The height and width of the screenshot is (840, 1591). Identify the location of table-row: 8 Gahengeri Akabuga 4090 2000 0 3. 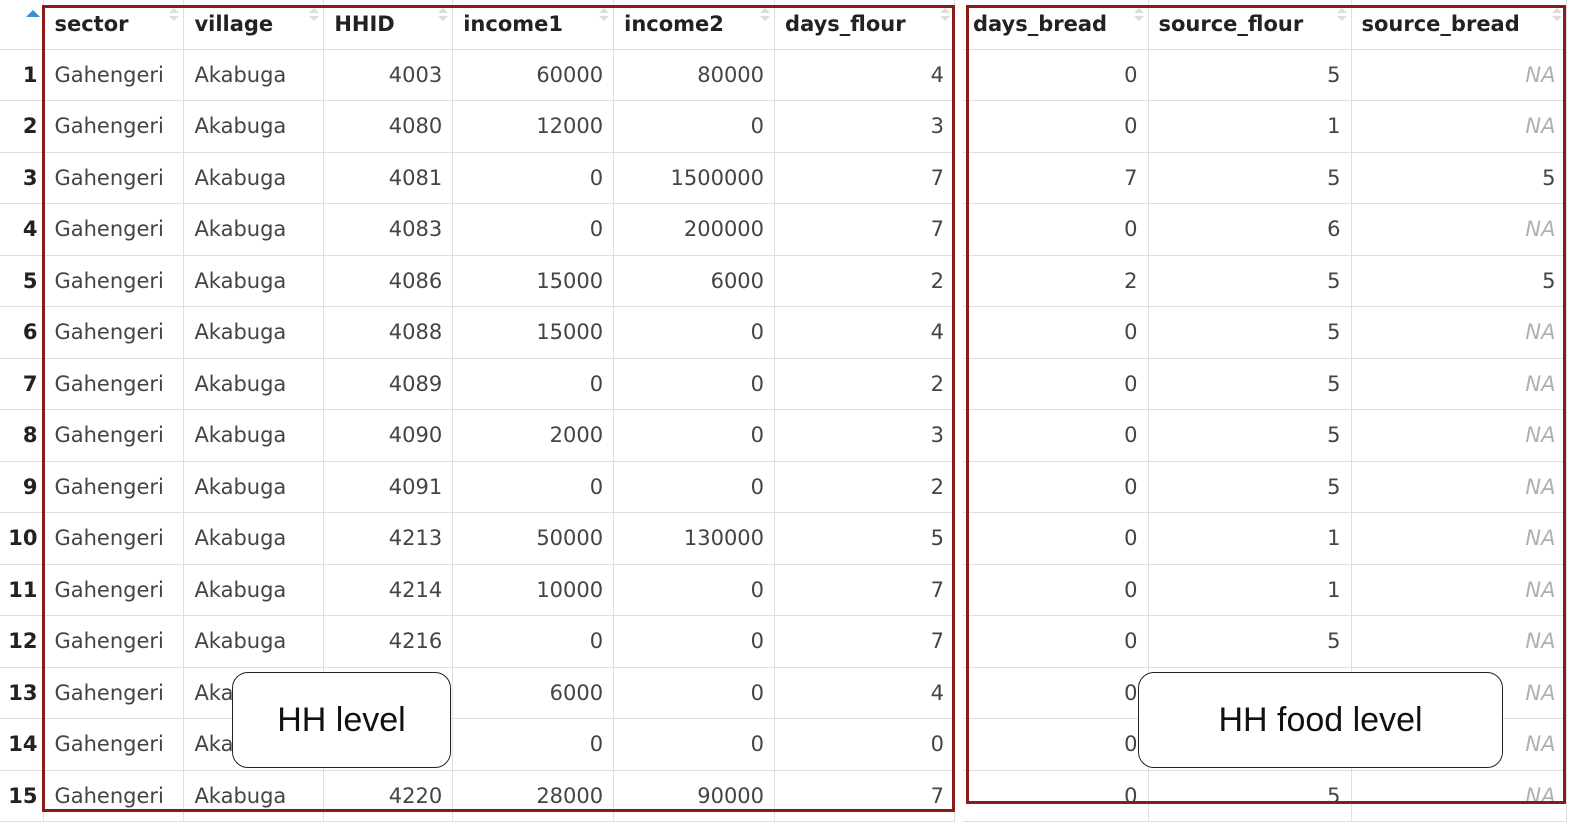
(477, 435).